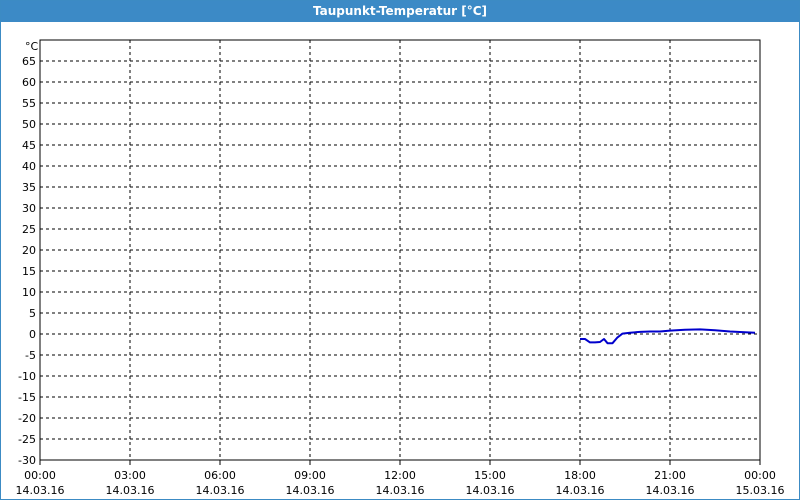  What do you see at coordinates (32, 313) in the screenshot?
I see `y-tick-label: 5` at bounding box center [32, 313].